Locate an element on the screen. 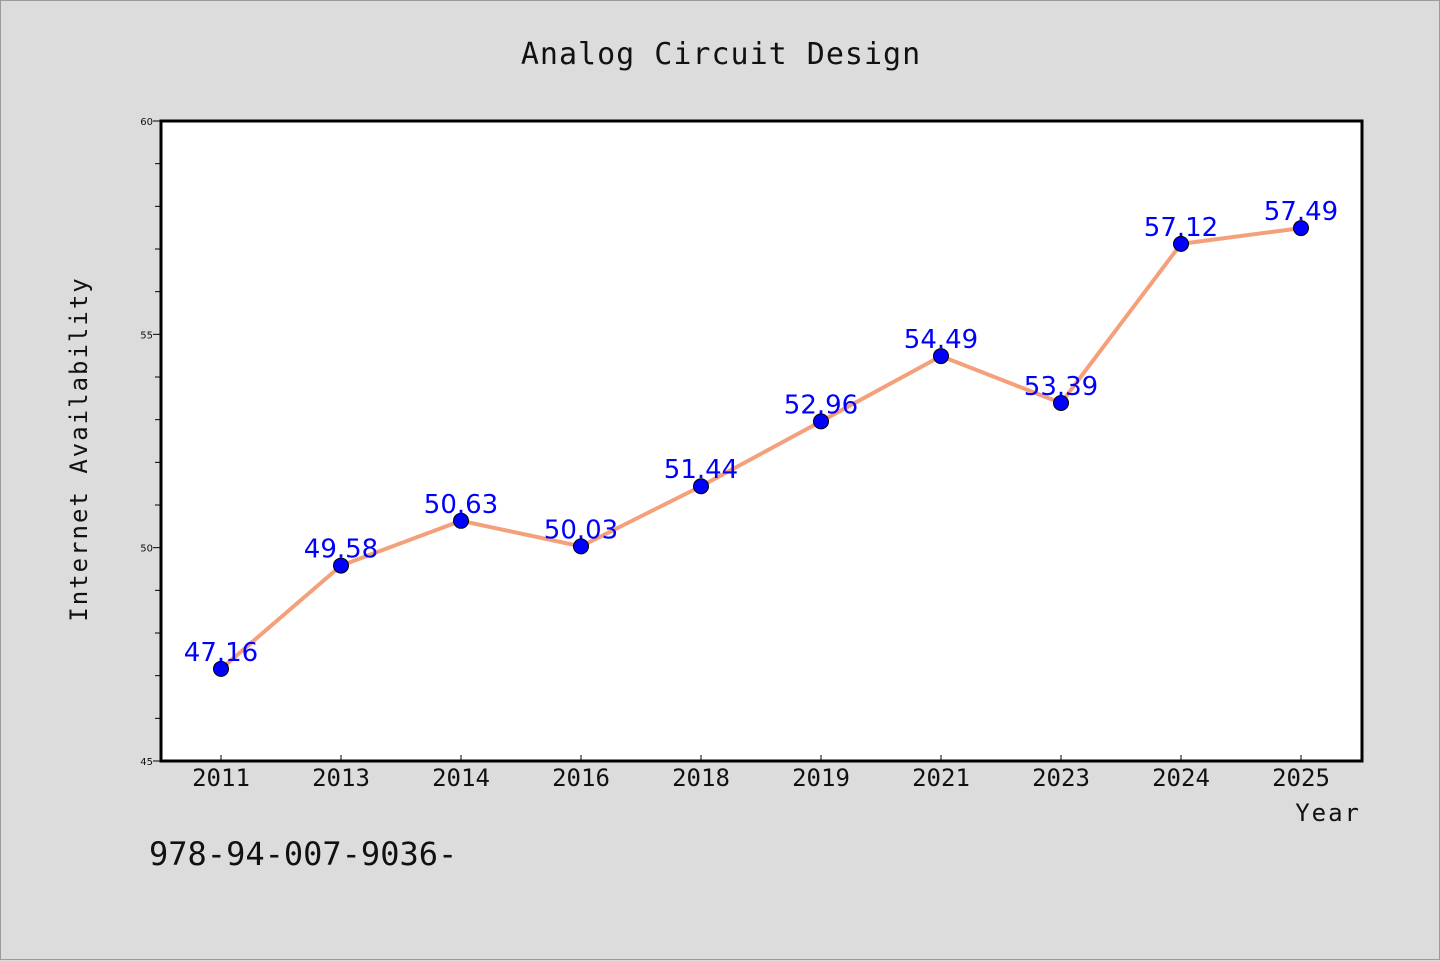  y-tick-label: 55 is located at coordinates (146, 335).